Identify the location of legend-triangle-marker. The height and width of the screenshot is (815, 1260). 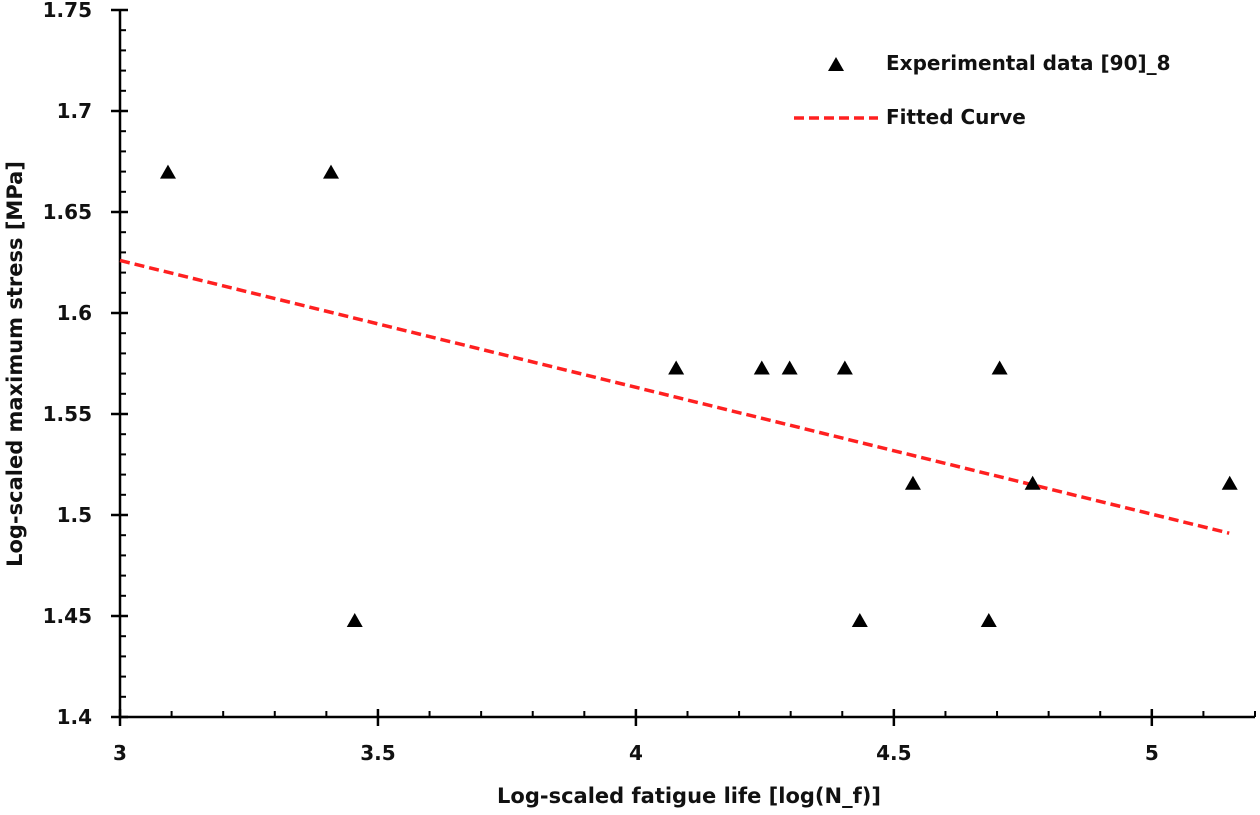
(836, 64).